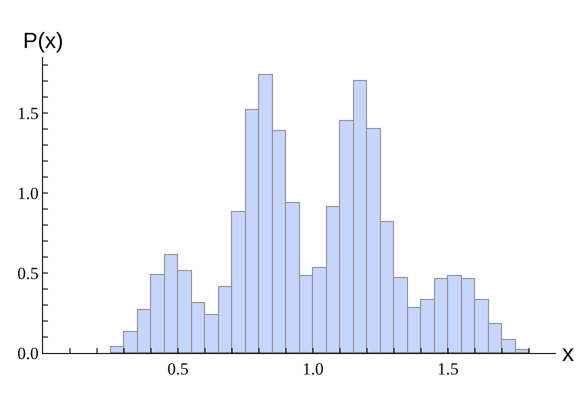 This screenshot has width=582, height=395. Describe the element at coordinates (28, 193) in the screenshot. I see `y-tick-label: 1.0` at that location.